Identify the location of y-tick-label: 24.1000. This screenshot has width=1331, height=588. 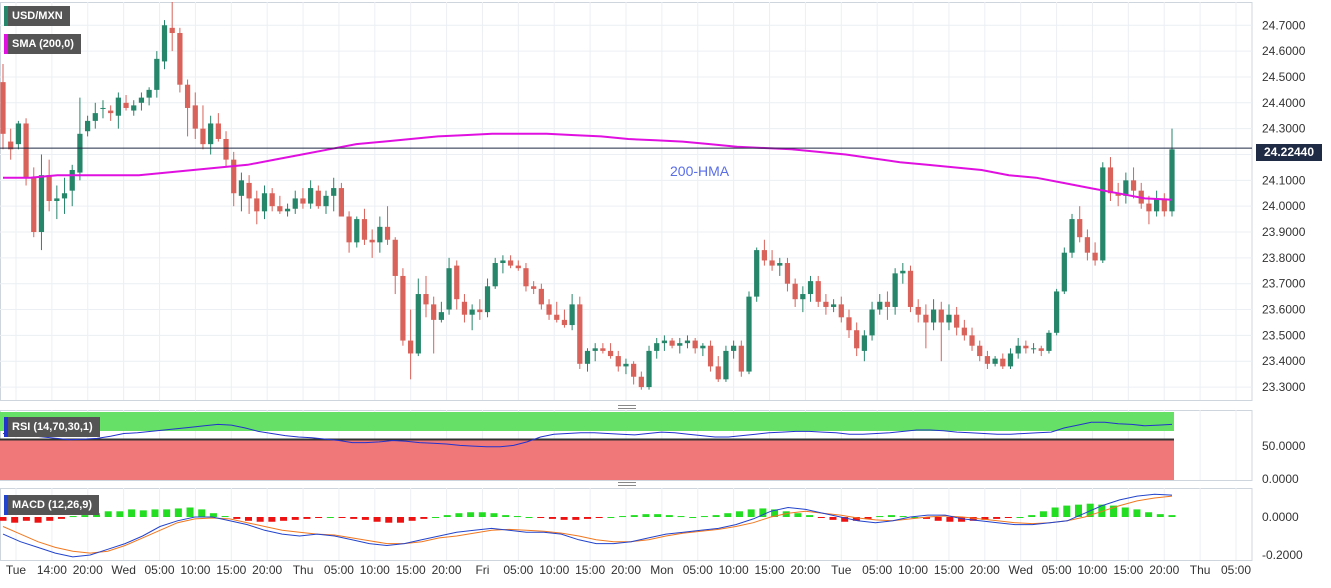
(1284, 180).